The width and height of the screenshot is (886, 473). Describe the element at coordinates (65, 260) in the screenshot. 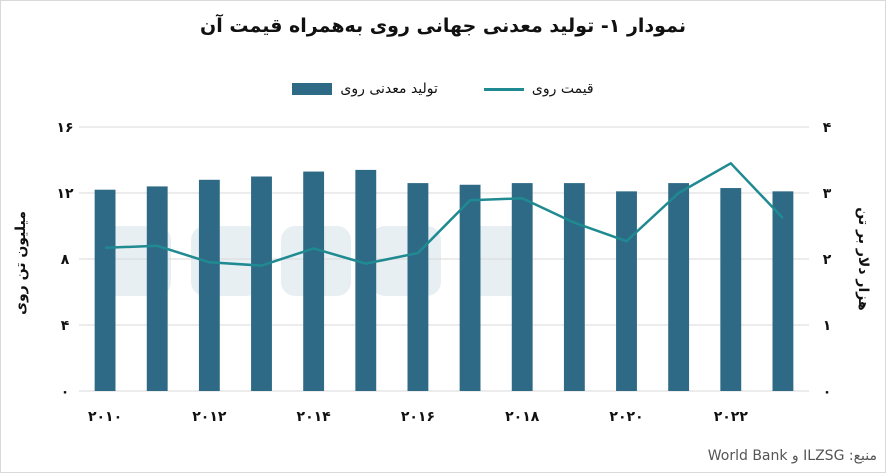

I see `y-left-tick-label: ۸` at that location.